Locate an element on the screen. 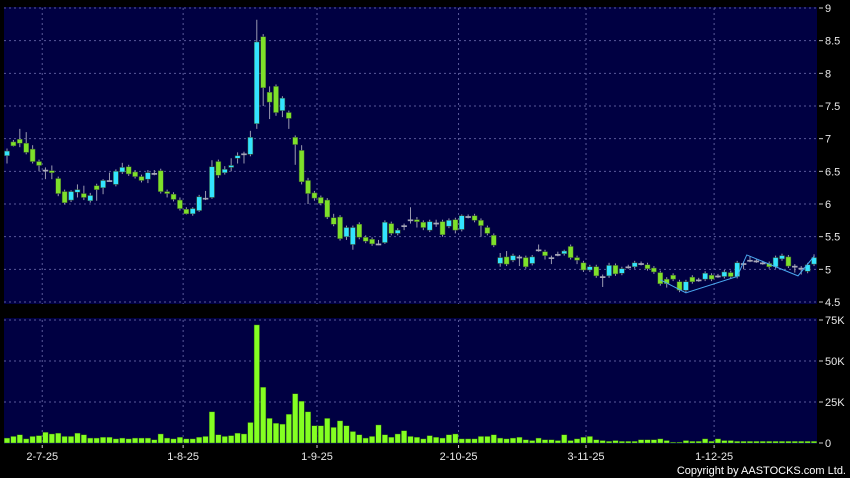 The height and width of the screenshot is (478, 850). price-tick-label: 9 is located at coordinates (828, 9).